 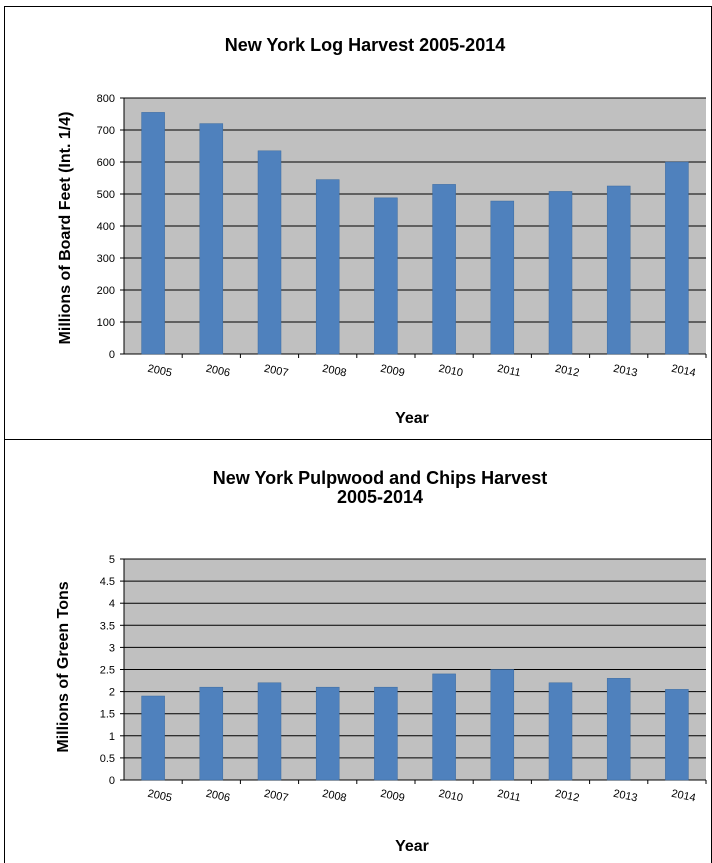 What do you see at coordinates (106, 323) in the screenshot?
I see `y-tick-label: 100` at bounding box center [106, 323].